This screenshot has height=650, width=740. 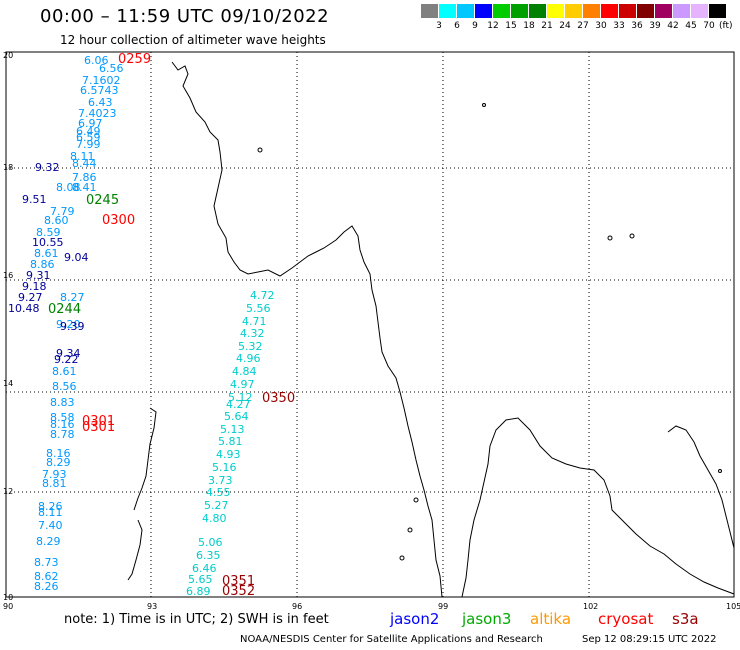 I want to click on lon-label: 99, so click(x=443, y=606).